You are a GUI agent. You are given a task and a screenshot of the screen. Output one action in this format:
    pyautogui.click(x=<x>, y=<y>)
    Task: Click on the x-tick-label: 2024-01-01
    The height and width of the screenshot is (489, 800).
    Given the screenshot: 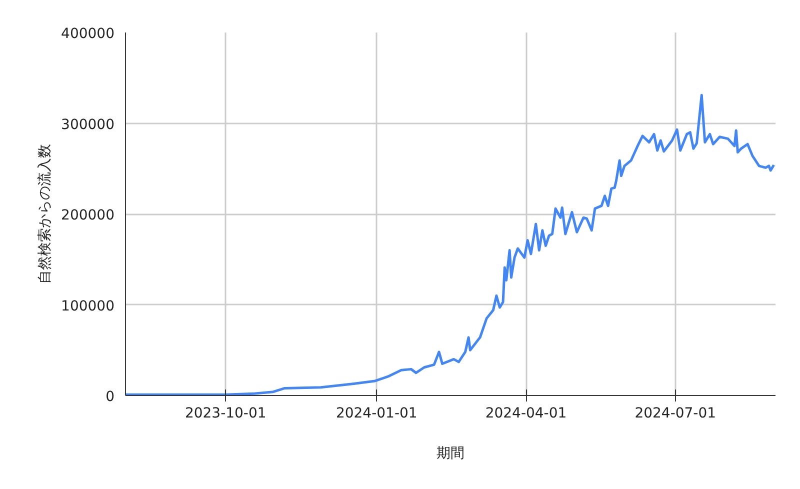 What is the action you would take?
    pyautogui.click(x=377, y=414)
    